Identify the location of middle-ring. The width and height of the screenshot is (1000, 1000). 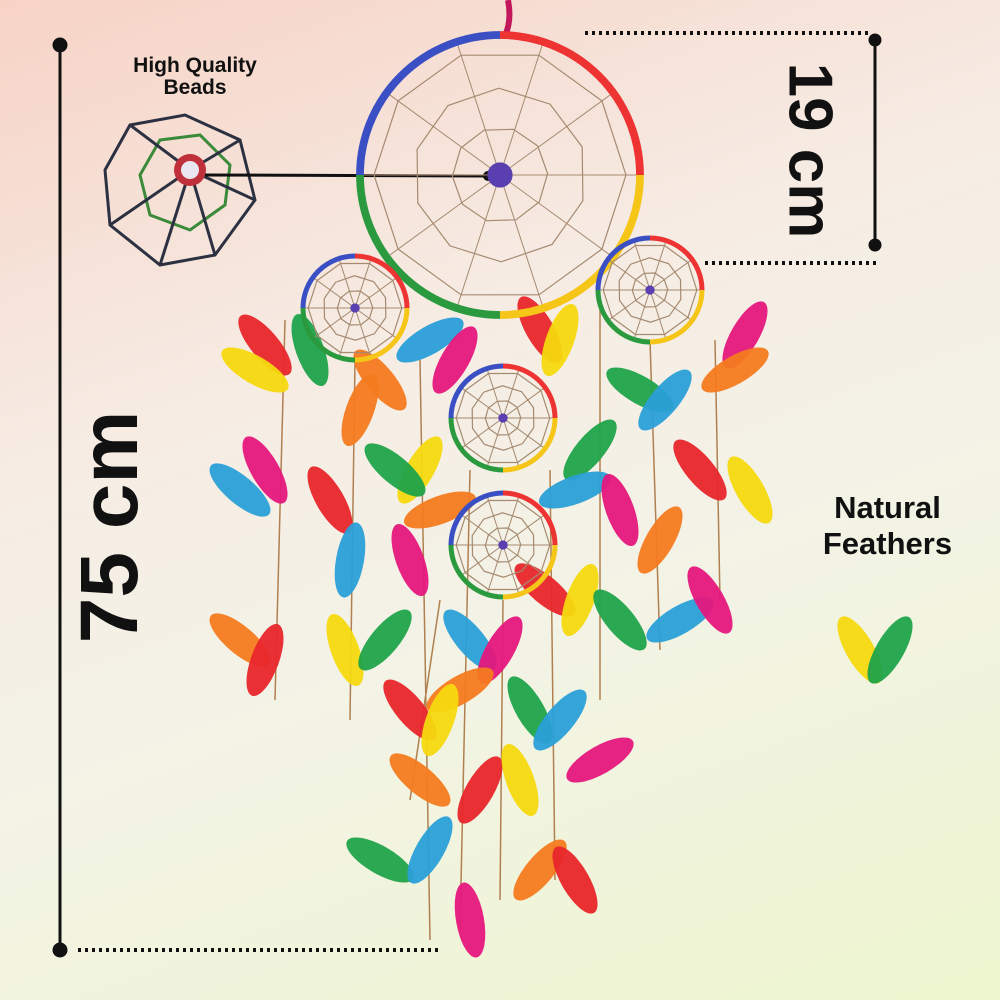
(503, 418).